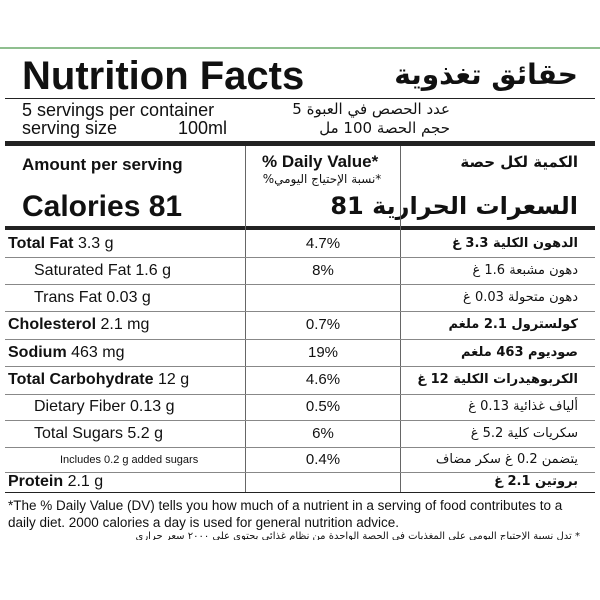  I want to click on servings: 5 servings per container, so click(118, 110).